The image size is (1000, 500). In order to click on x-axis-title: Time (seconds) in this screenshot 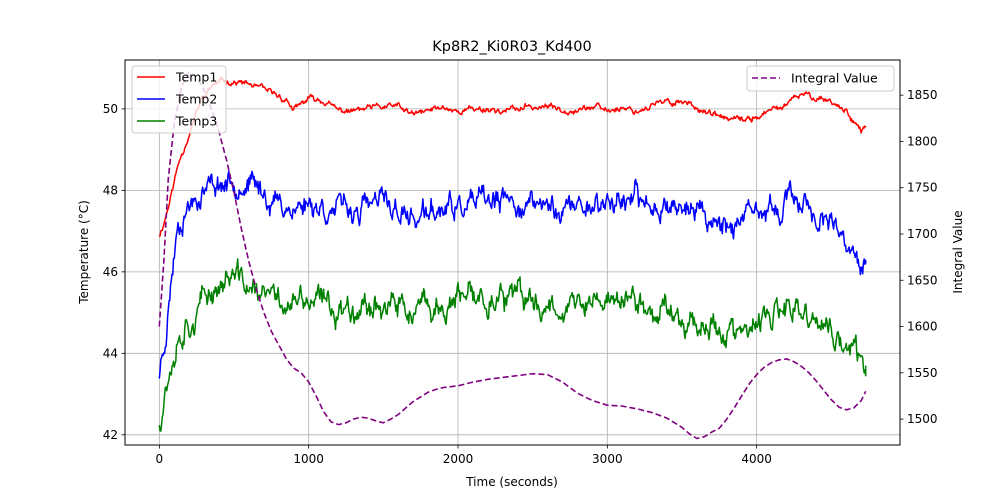, I will do `click(511, 482)`.